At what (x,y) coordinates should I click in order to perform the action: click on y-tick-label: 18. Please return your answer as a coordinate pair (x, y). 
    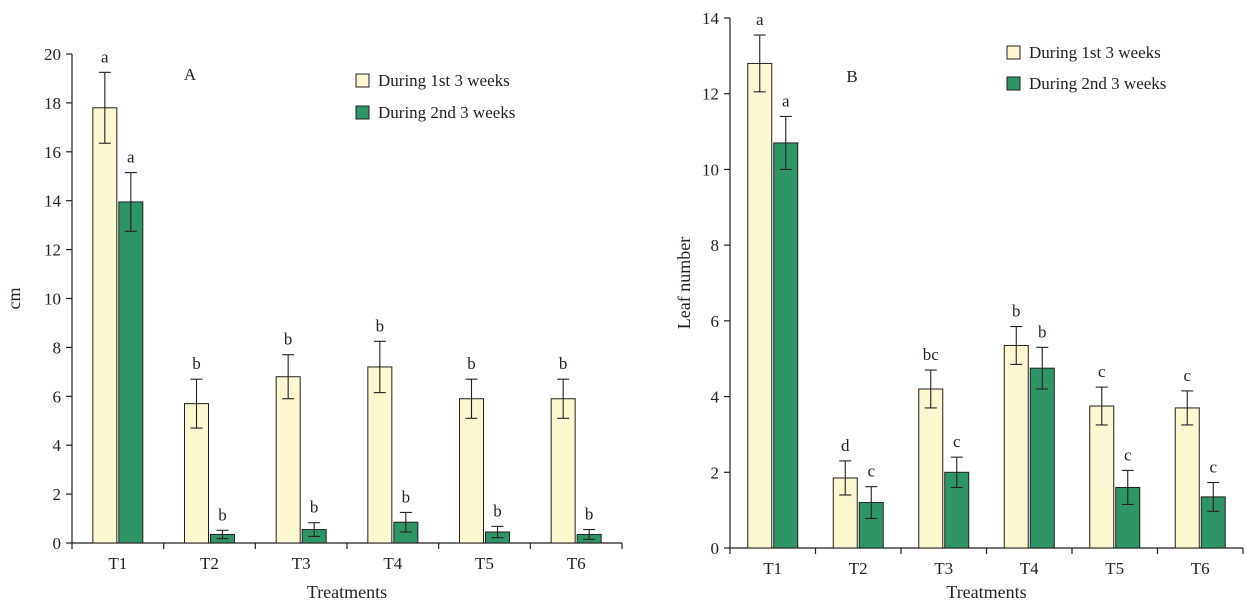
    Looking at the image, I should click on (52, 103).